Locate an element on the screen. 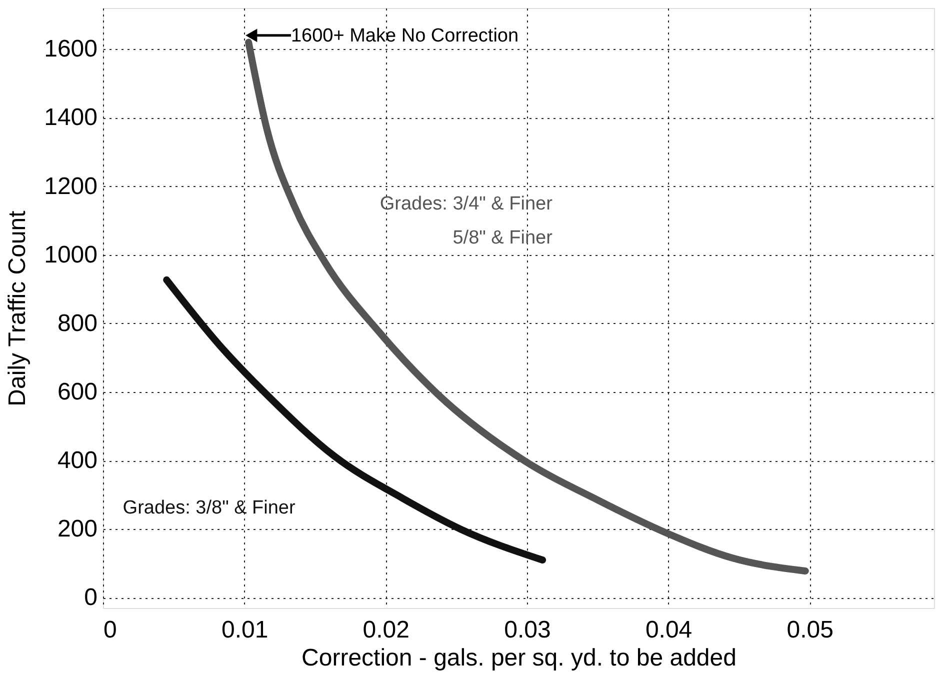 Image resolution: width=938 pixels, height=675 pixels. y-tick-label: 200 is located at coordinates (77, 529).